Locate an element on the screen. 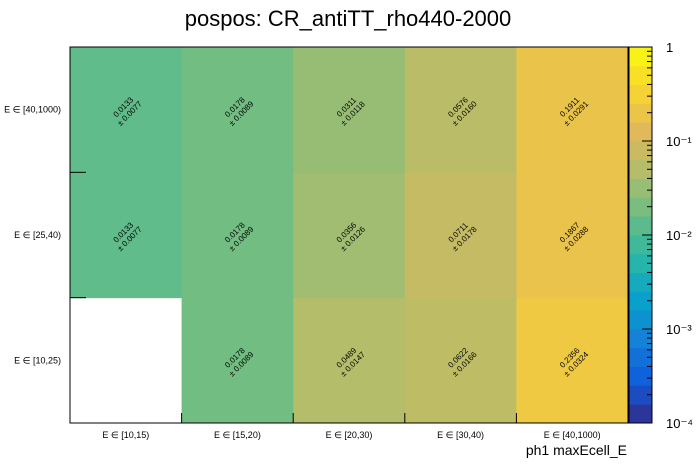  x-tick-label: E ∈ [30,40) is located at coordinates (460, 435).